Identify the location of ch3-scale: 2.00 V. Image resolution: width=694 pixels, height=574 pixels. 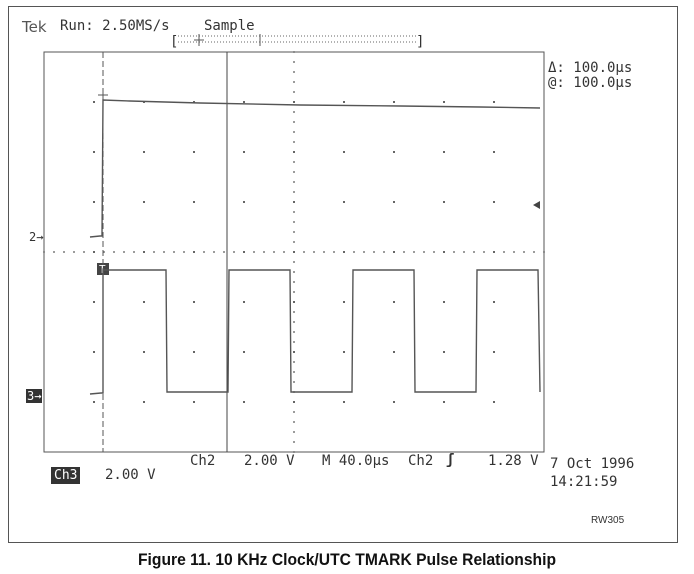
(130, 475).